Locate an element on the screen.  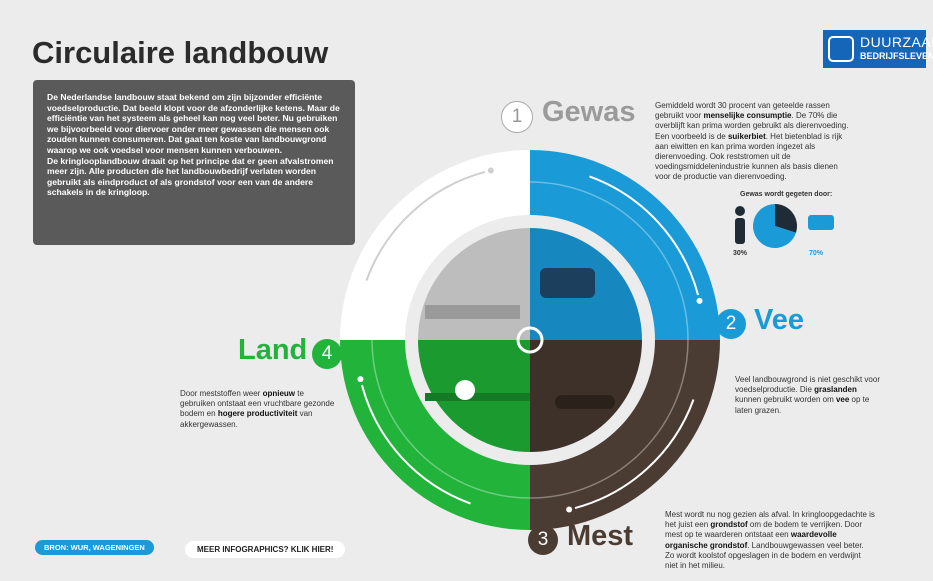
person-icon is located at coordinates (740, 231).